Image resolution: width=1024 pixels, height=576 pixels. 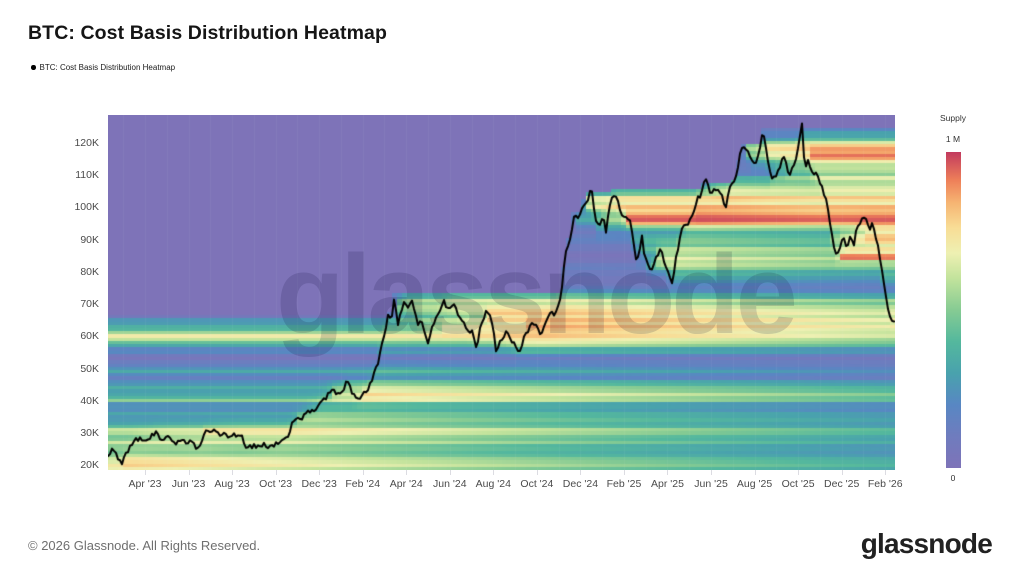 What do you see at coordinates (493, 484) in the screenshot?
I see `x-tick-label: Aug '24` at bounding box center [493, 484].